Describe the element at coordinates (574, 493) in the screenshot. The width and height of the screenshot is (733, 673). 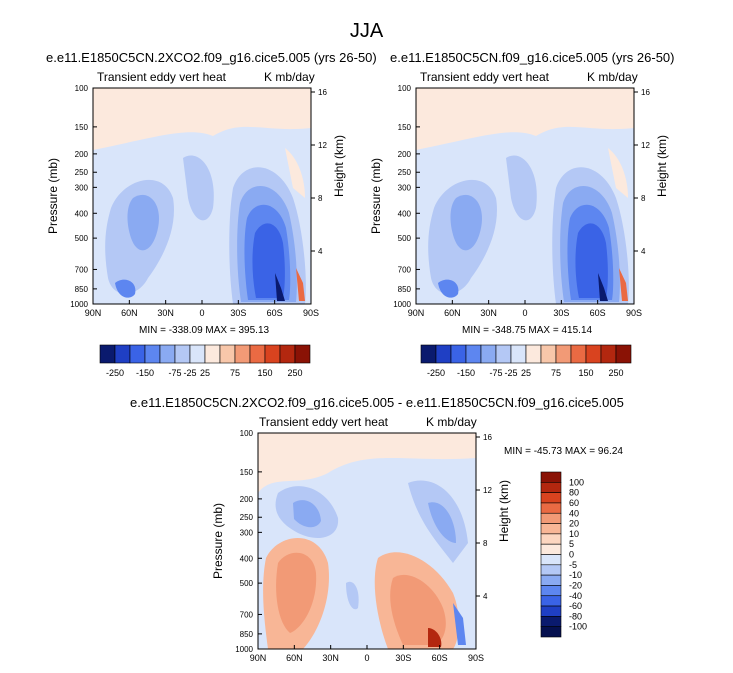
I see `colorbar-label: 80` at that location.